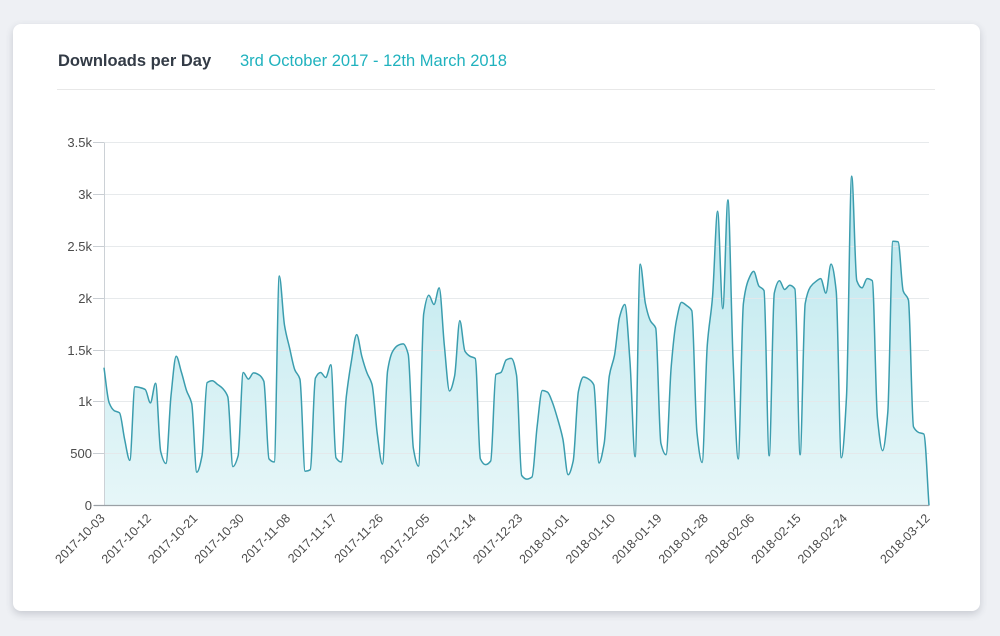  What do you see at coordinates (79, 142) in the screenshot?
I see `svg-text: 3.5k` at bounding box center [79, 142].